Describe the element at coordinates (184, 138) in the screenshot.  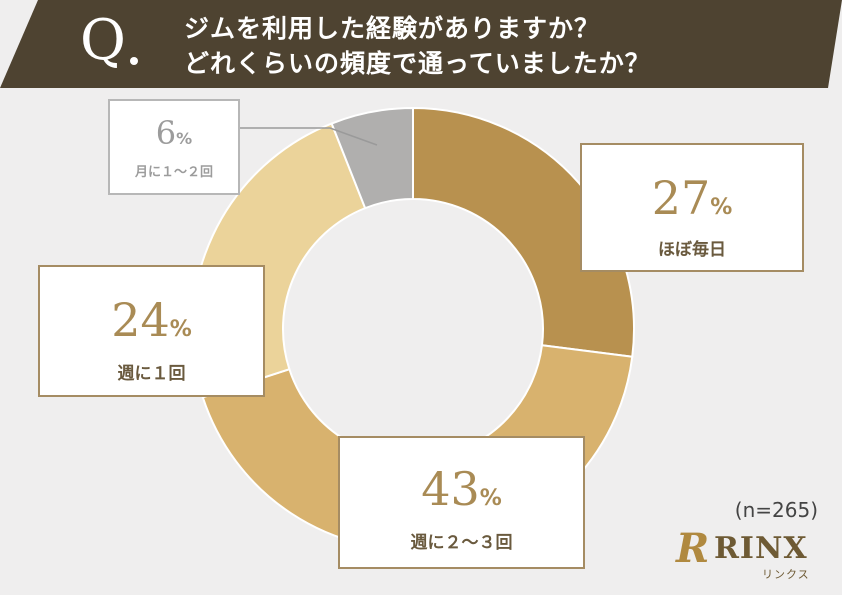
I see `pct-unit-monthly: %` at that location.